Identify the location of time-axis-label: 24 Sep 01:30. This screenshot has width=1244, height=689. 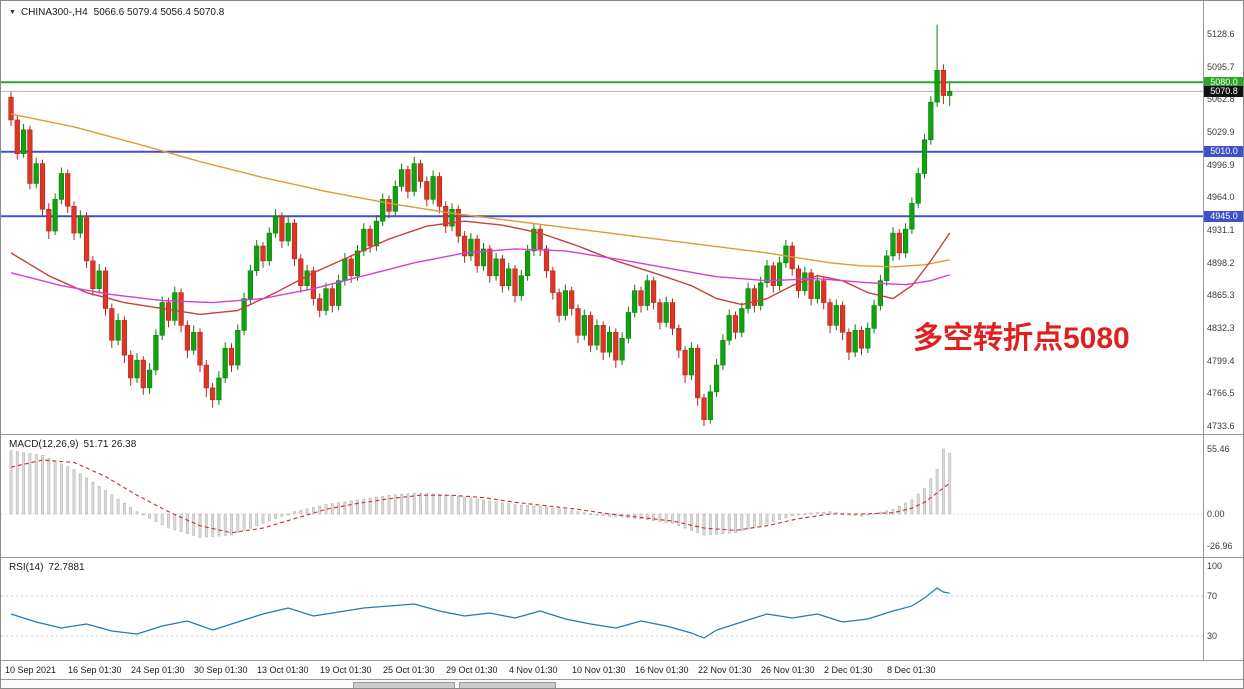
(158, 670).